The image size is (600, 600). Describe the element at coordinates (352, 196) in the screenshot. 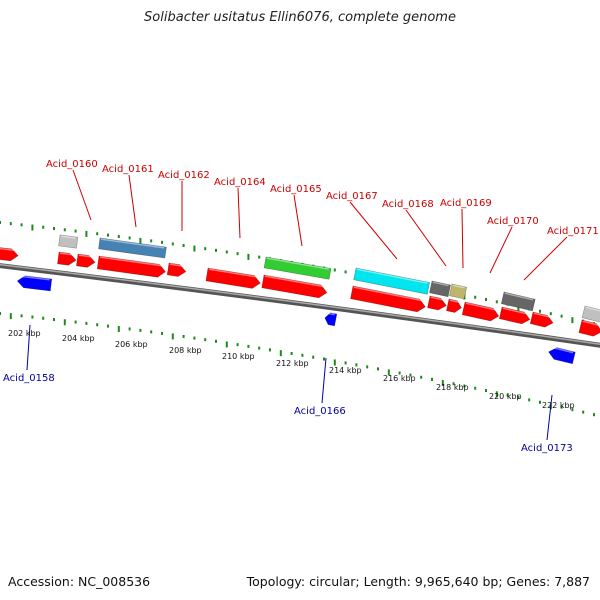

I see `gene-label-acid-0167: Acid_0167` at that location.